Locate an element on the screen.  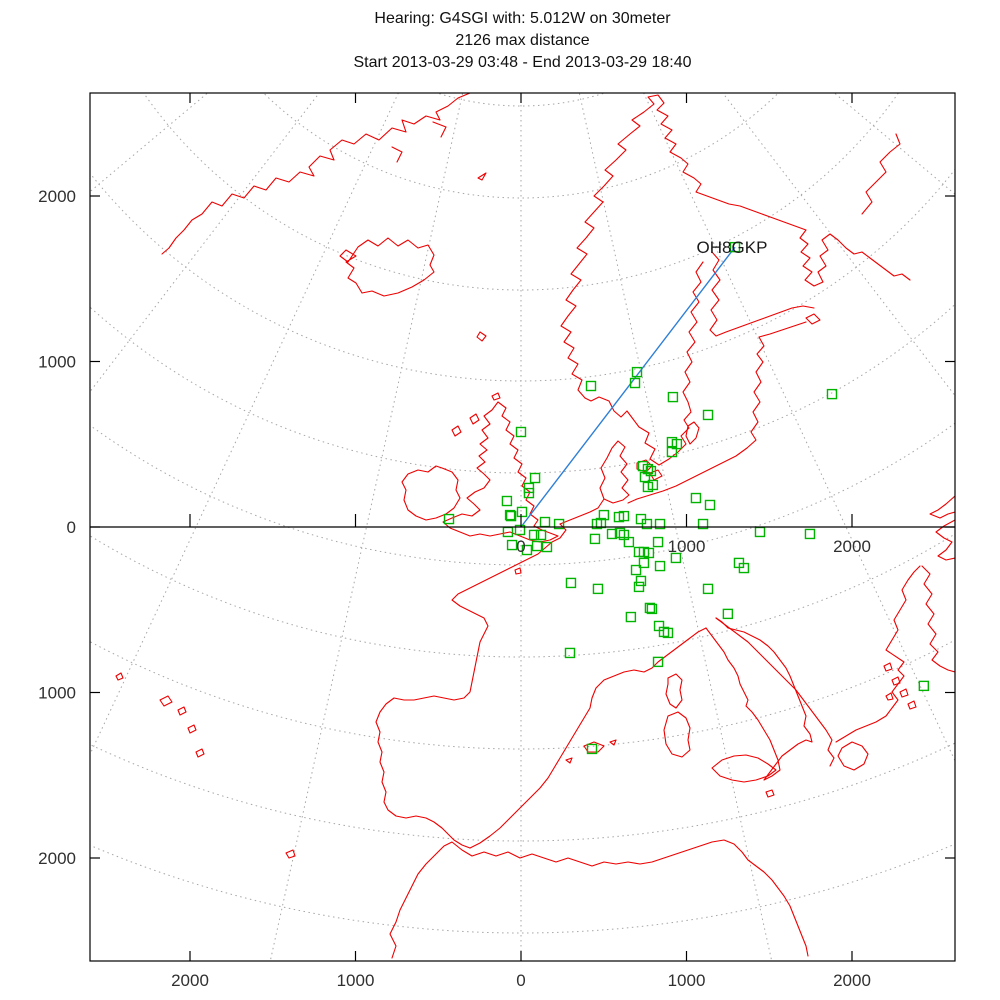
inner-axis-tick-label: 2000 is located at coordinates (852, 546).